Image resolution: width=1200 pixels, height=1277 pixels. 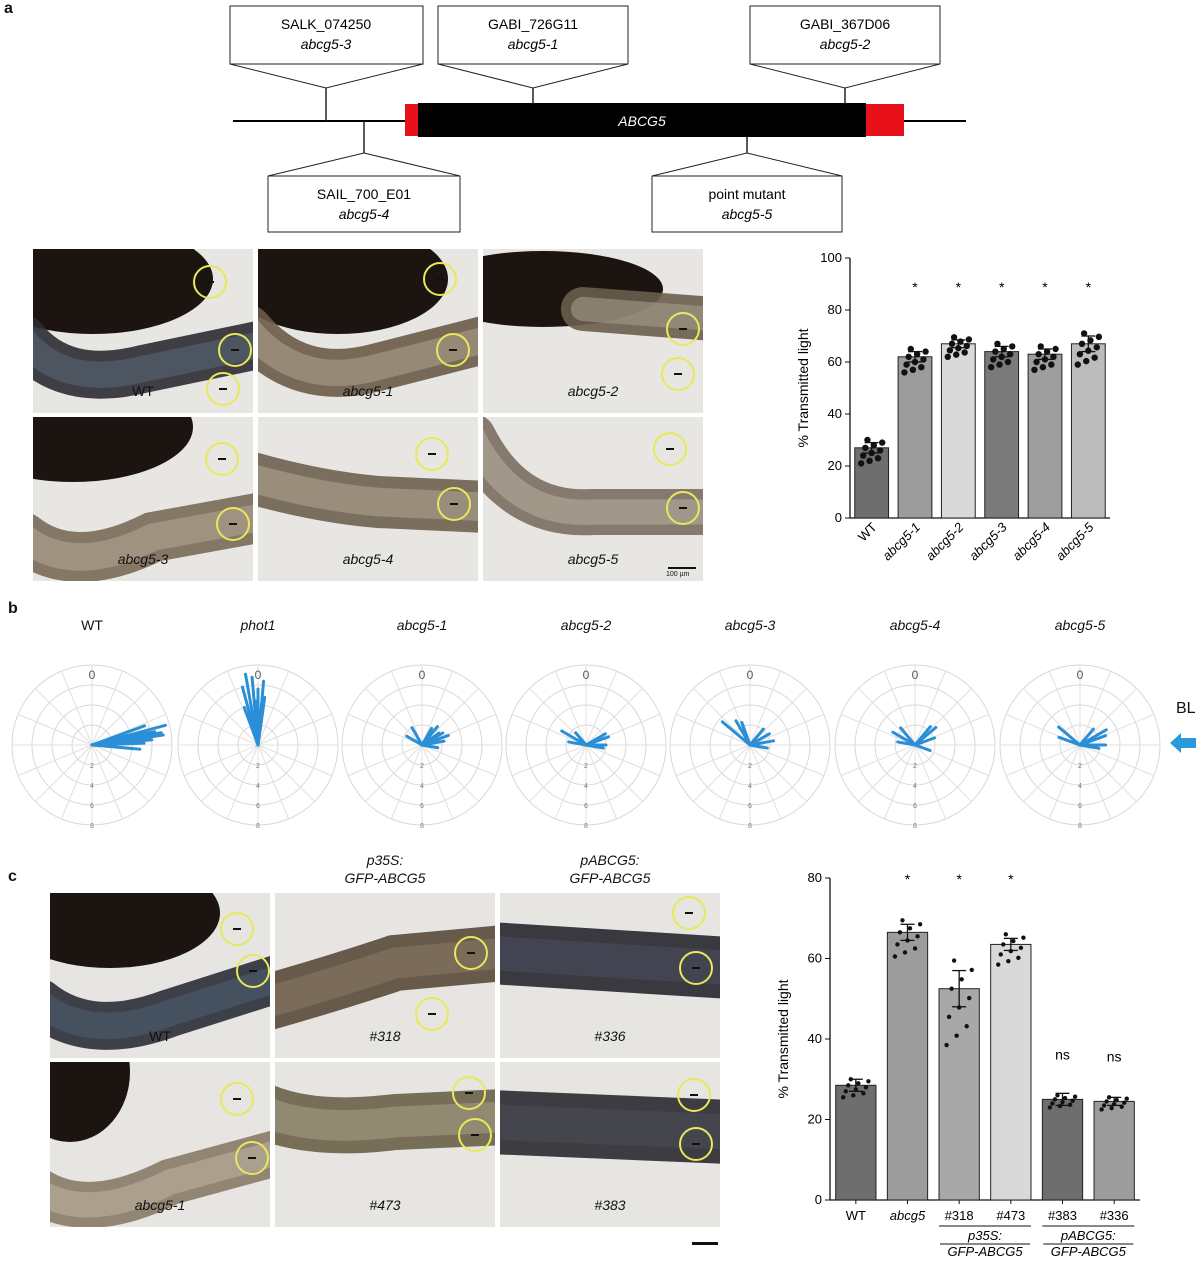 I want to click on category-label: abcg5-3, so click(x=988, y=541).